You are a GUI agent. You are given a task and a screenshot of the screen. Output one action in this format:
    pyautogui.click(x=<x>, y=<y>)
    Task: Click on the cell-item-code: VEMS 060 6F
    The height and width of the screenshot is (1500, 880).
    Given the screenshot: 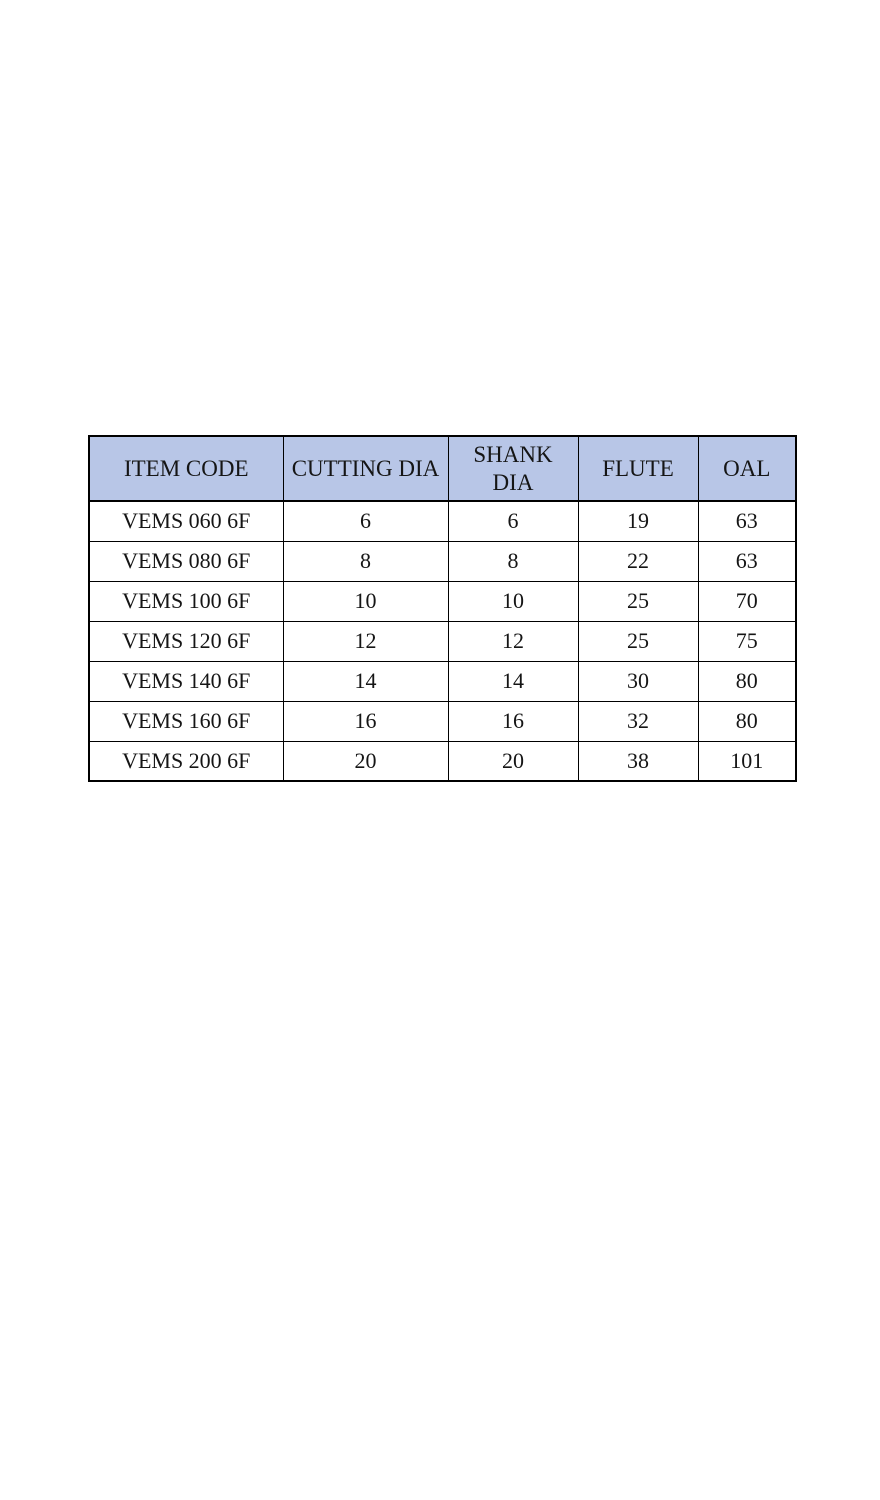 What is the action you would take?
    pyautogui.click(x=186, y=521)
    